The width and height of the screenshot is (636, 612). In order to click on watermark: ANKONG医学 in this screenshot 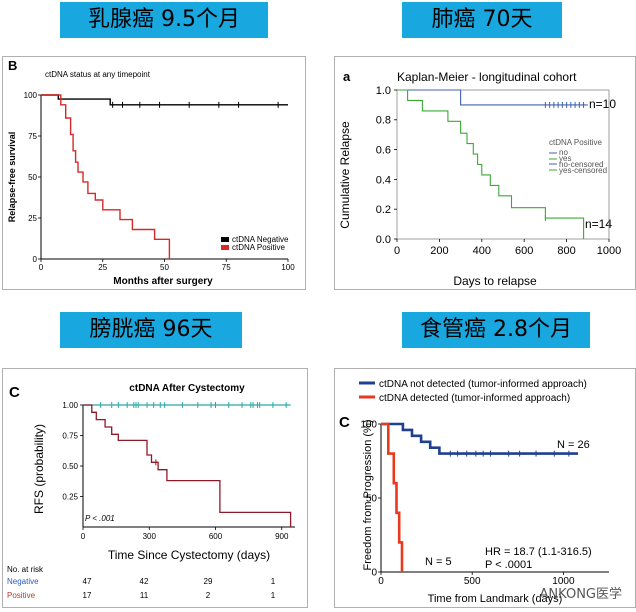, I will do `click(580, 594)`.